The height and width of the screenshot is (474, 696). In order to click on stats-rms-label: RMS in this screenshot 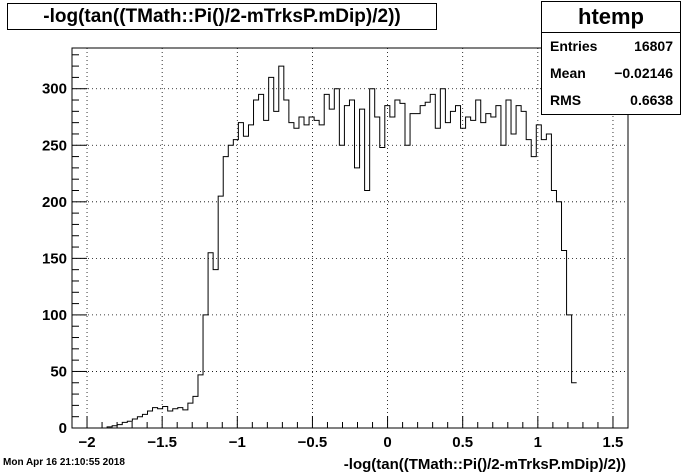, I will do `click(566, 100)`.